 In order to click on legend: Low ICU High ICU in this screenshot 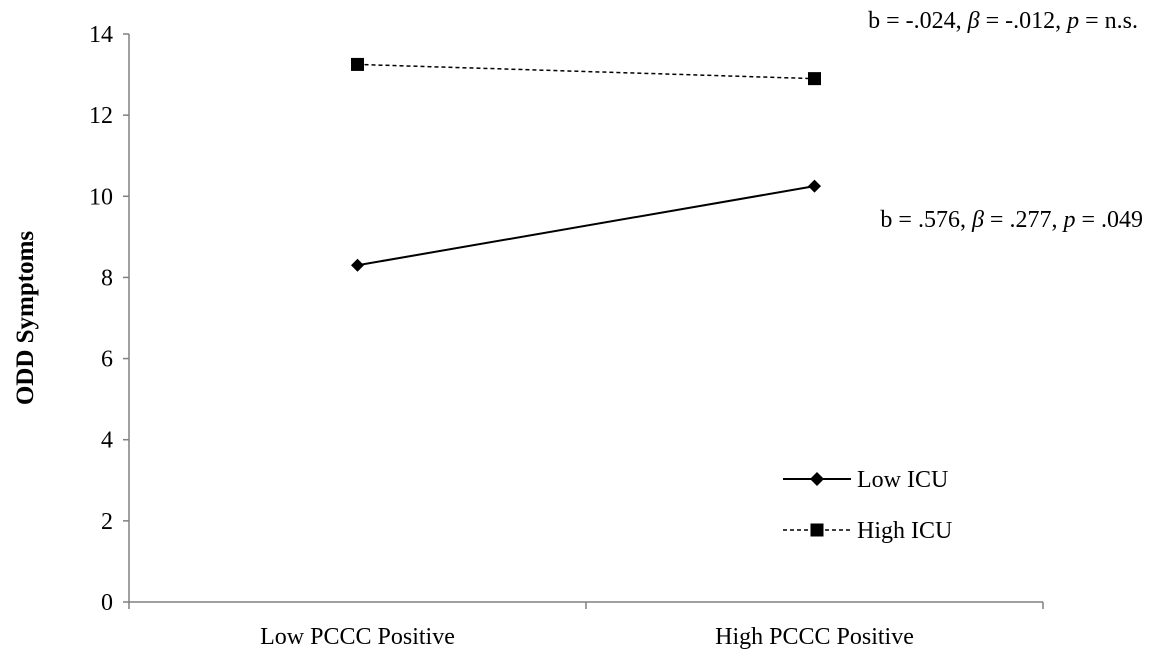, I will do `click(867, 505)`.